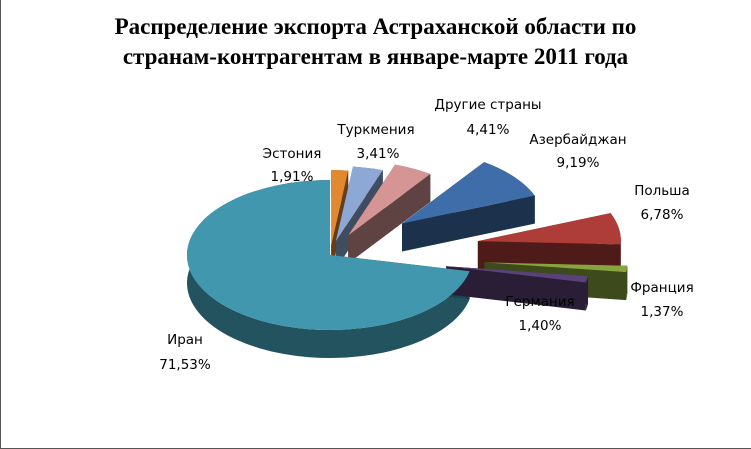  Describe the element at coordinates (539, 302) in the screenshot. I see `data-label-name-7: Германия` at that location.